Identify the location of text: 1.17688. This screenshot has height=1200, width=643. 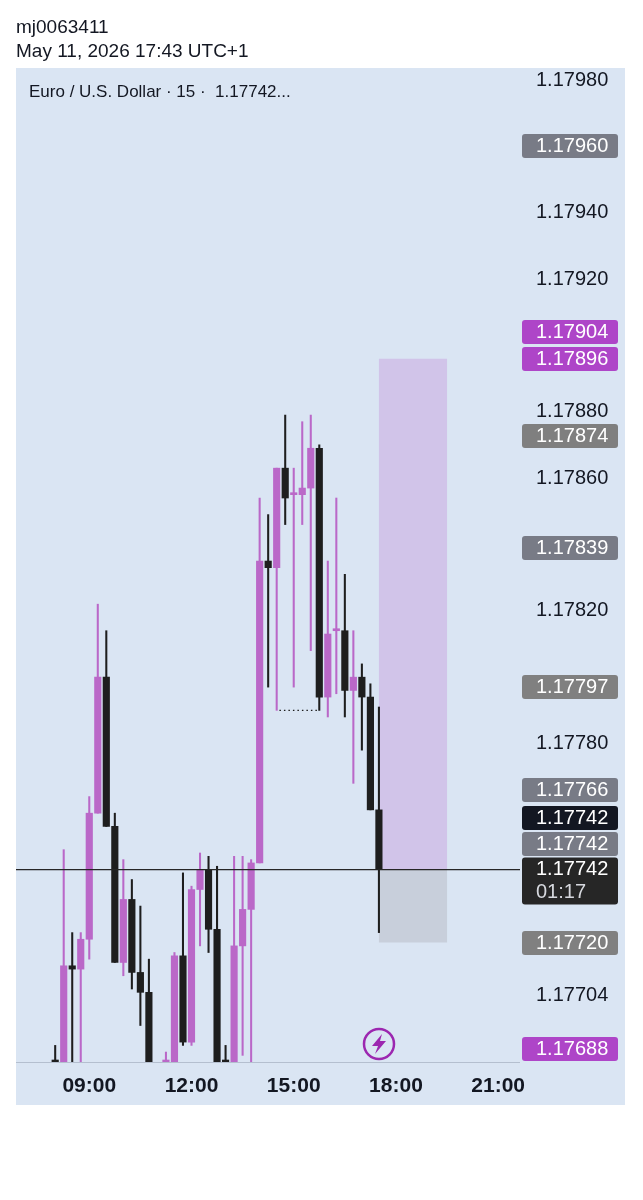
(572, 1047).